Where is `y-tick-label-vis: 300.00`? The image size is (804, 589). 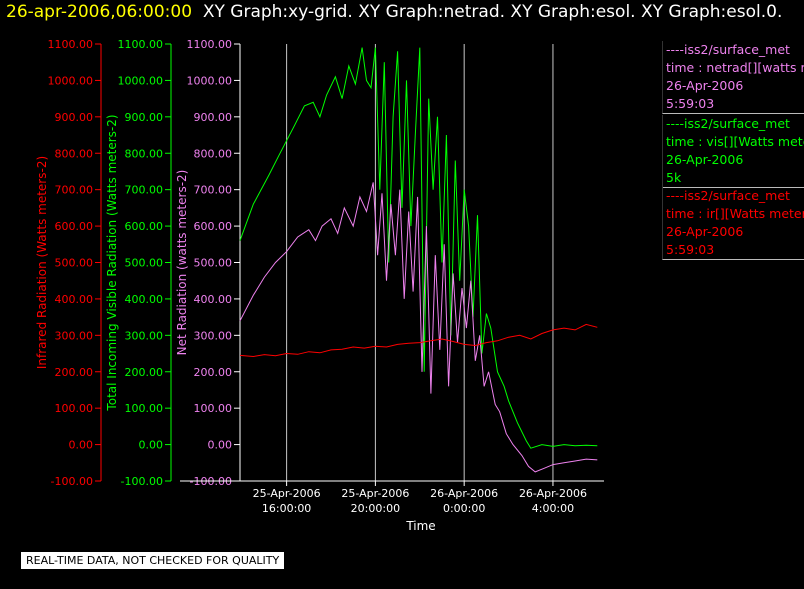
y-tick-label-vis: 300.00 is located at coordinates (144, 335).